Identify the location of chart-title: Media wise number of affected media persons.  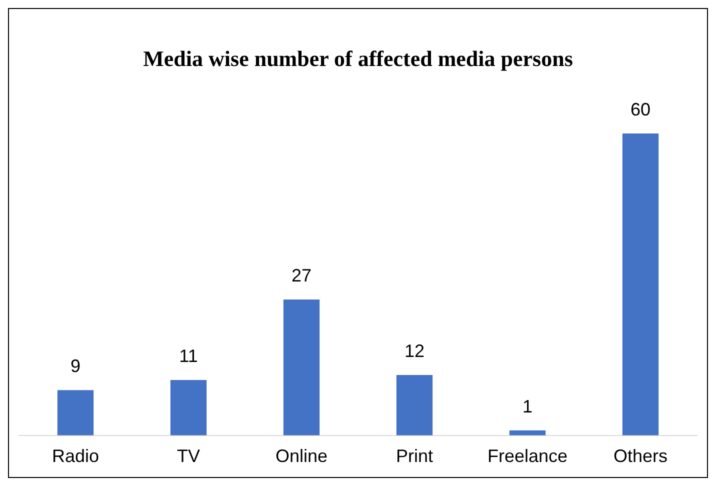
(358, 58).